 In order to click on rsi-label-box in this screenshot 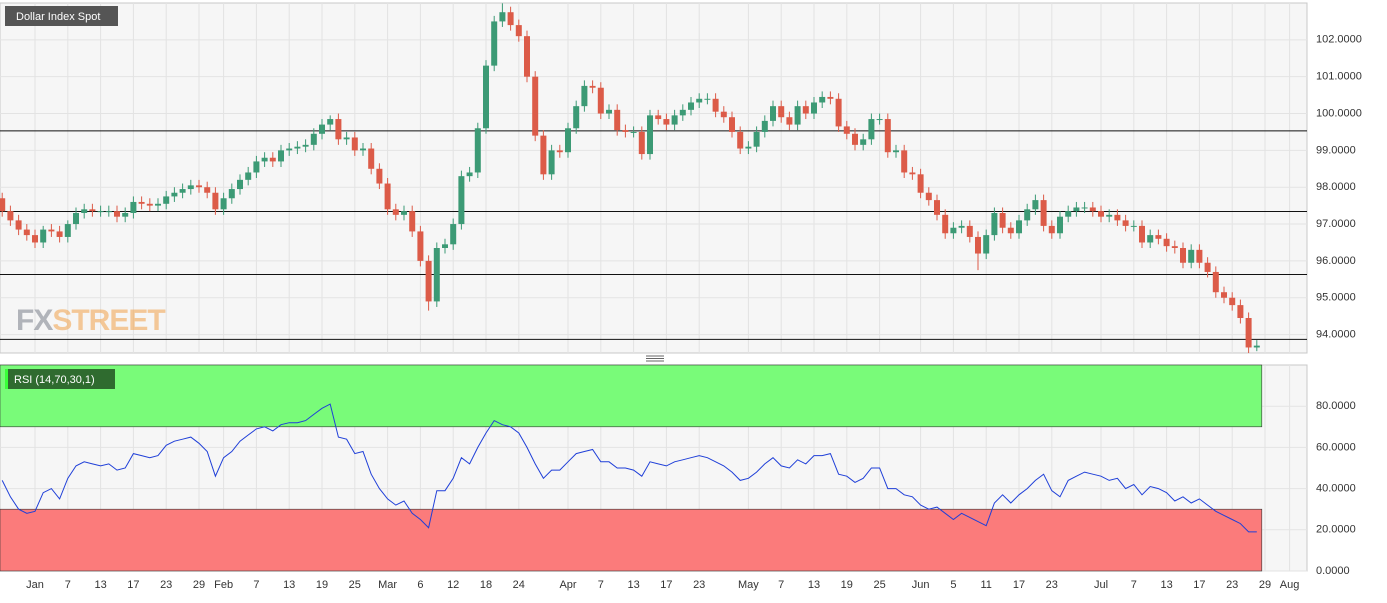, I will do `click(60, 379)`.